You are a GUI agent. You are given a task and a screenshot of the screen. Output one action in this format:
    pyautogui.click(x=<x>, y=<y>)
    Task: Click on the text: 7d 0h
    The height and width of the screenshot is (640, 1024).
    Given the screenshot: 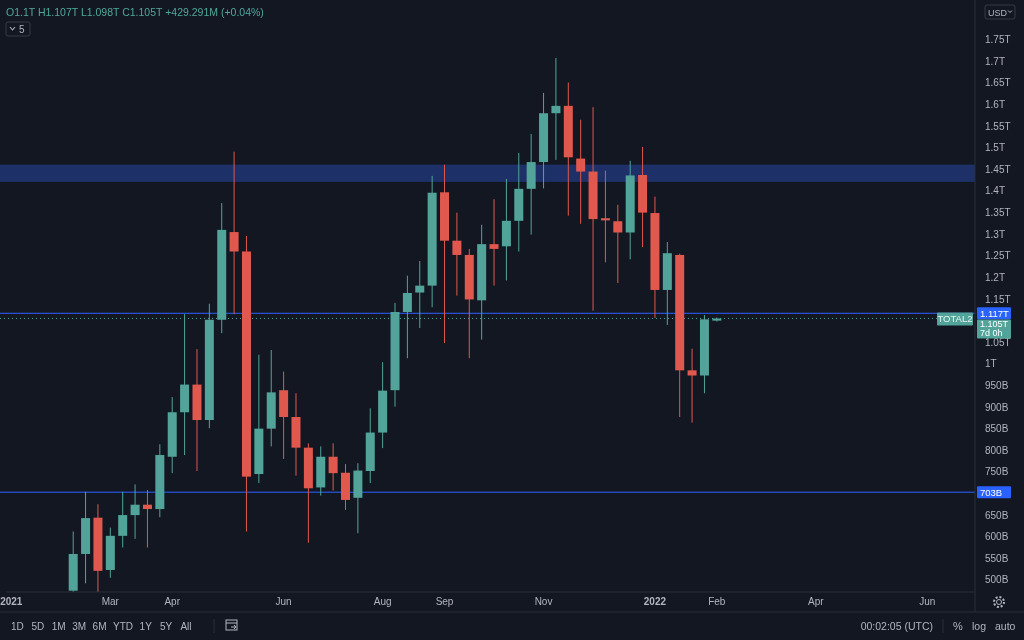 What is the action you would take?
    pyautogui.click(x=991, y=333)
    